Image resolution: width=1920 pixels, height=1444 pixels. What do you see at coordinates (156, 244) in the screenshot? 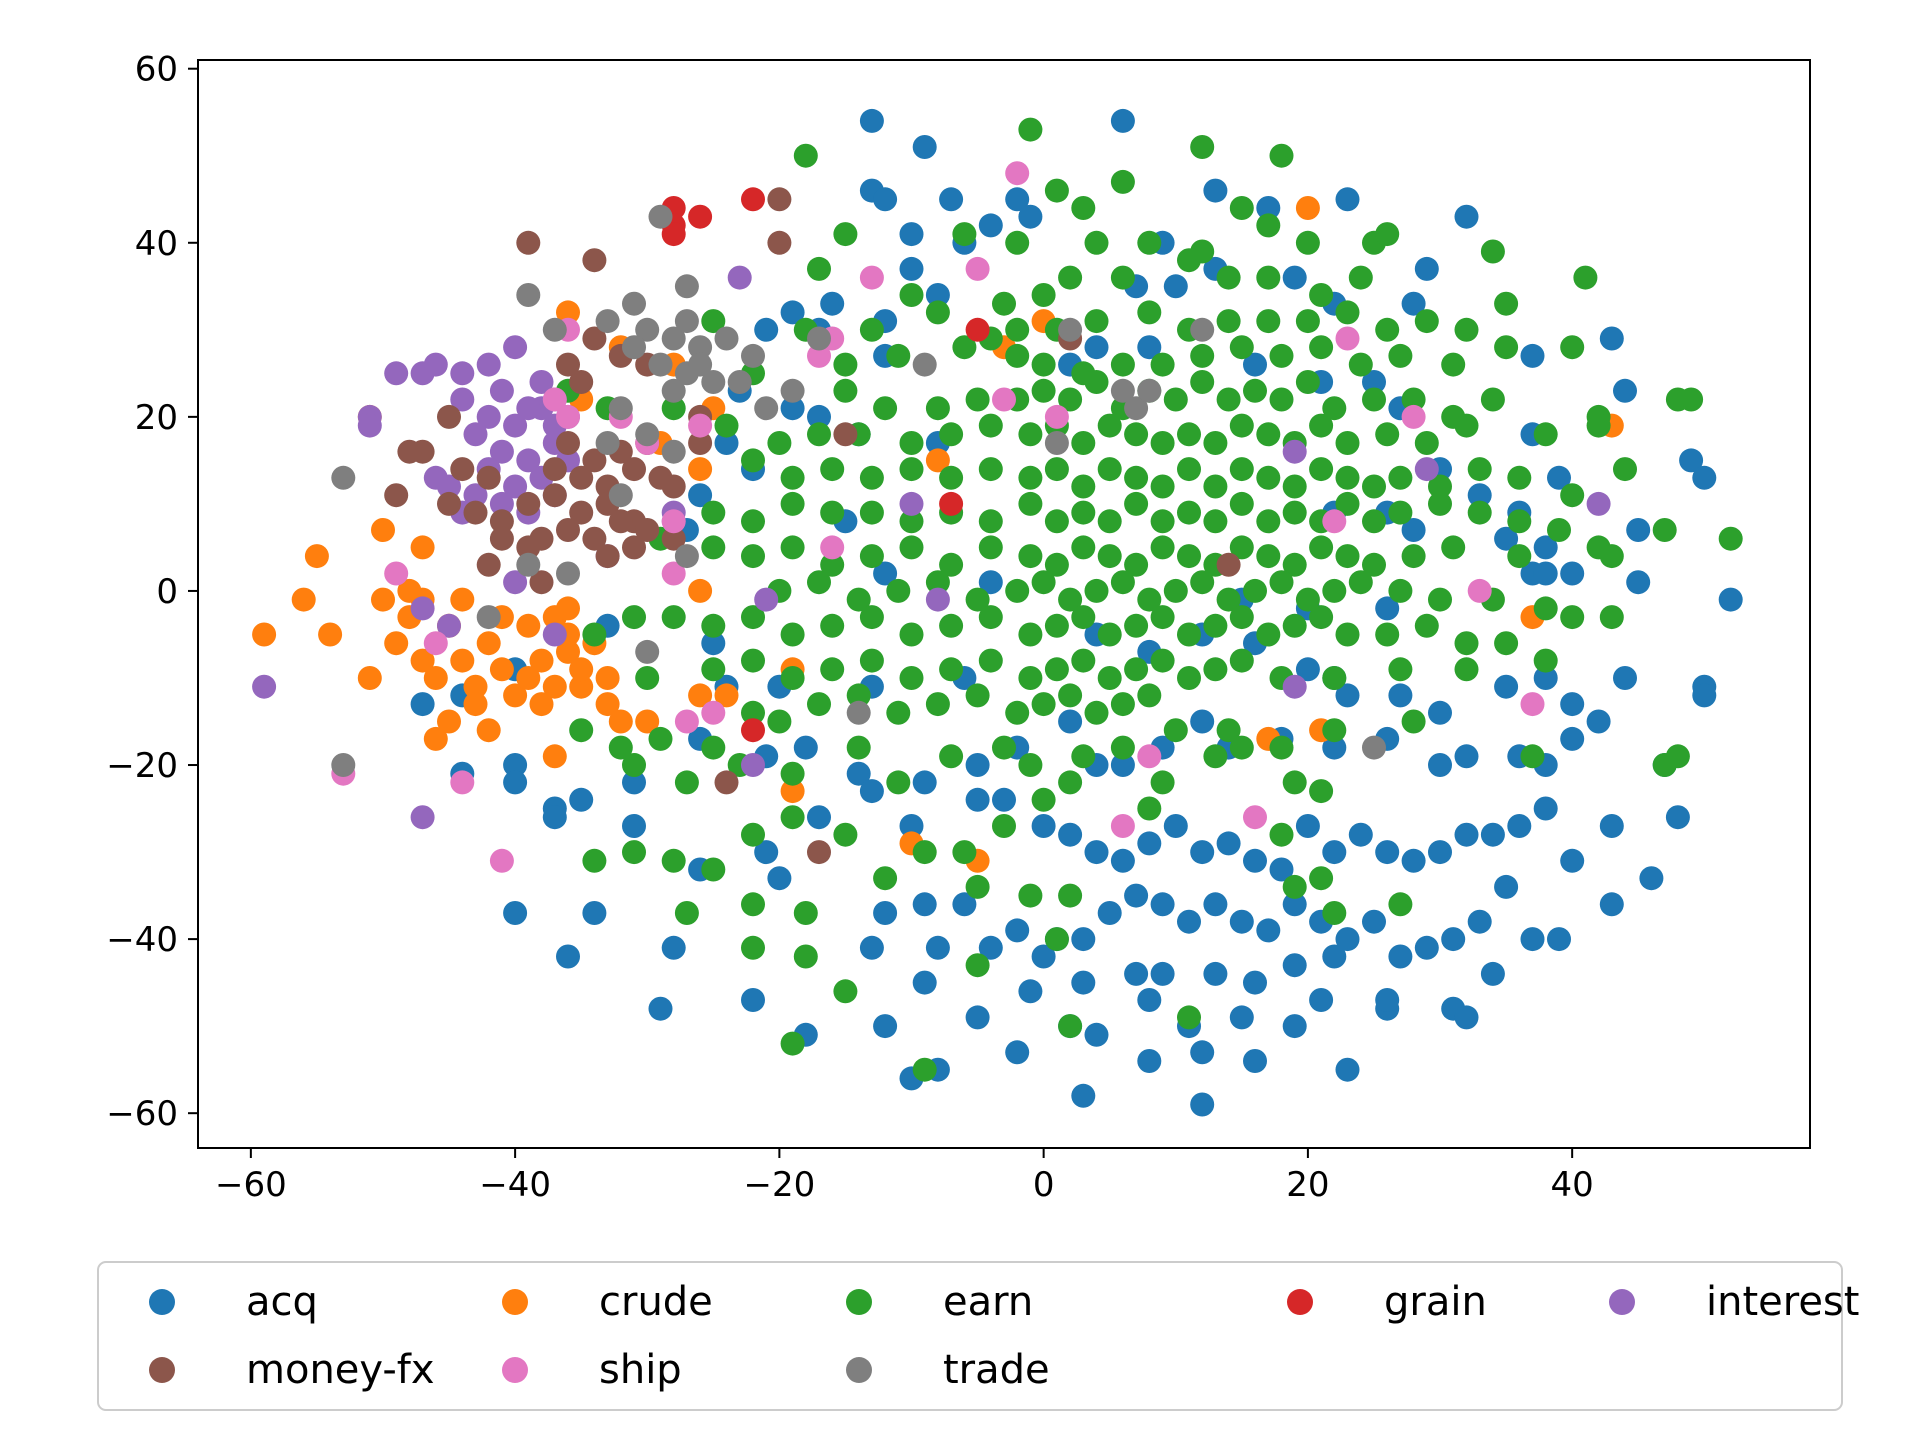
I see `y-tick-label: 40` at bounding box center [156, 244].